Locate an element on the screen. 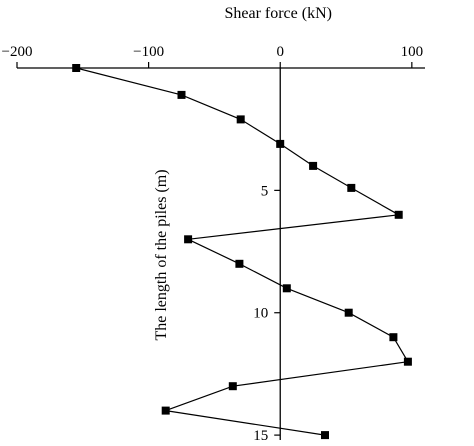 The image size is (474, 446). x-axis-title: Shear force (kN) is located at coordinates (278, 13).